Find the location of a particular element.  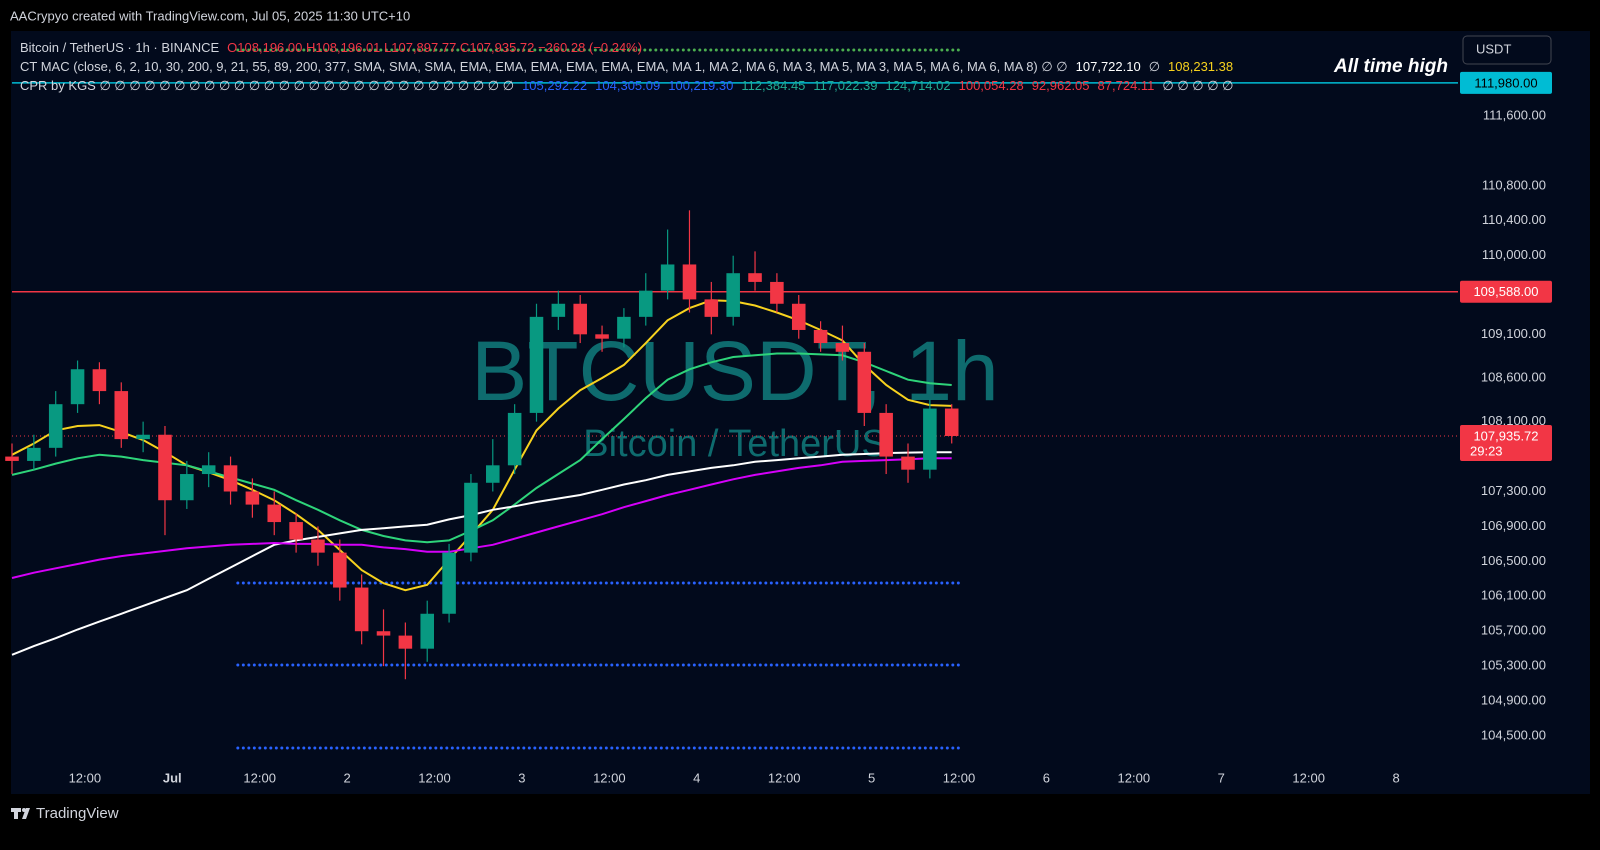

y-tick-label: 108,100.00 is located at coordinates (1513, 420).